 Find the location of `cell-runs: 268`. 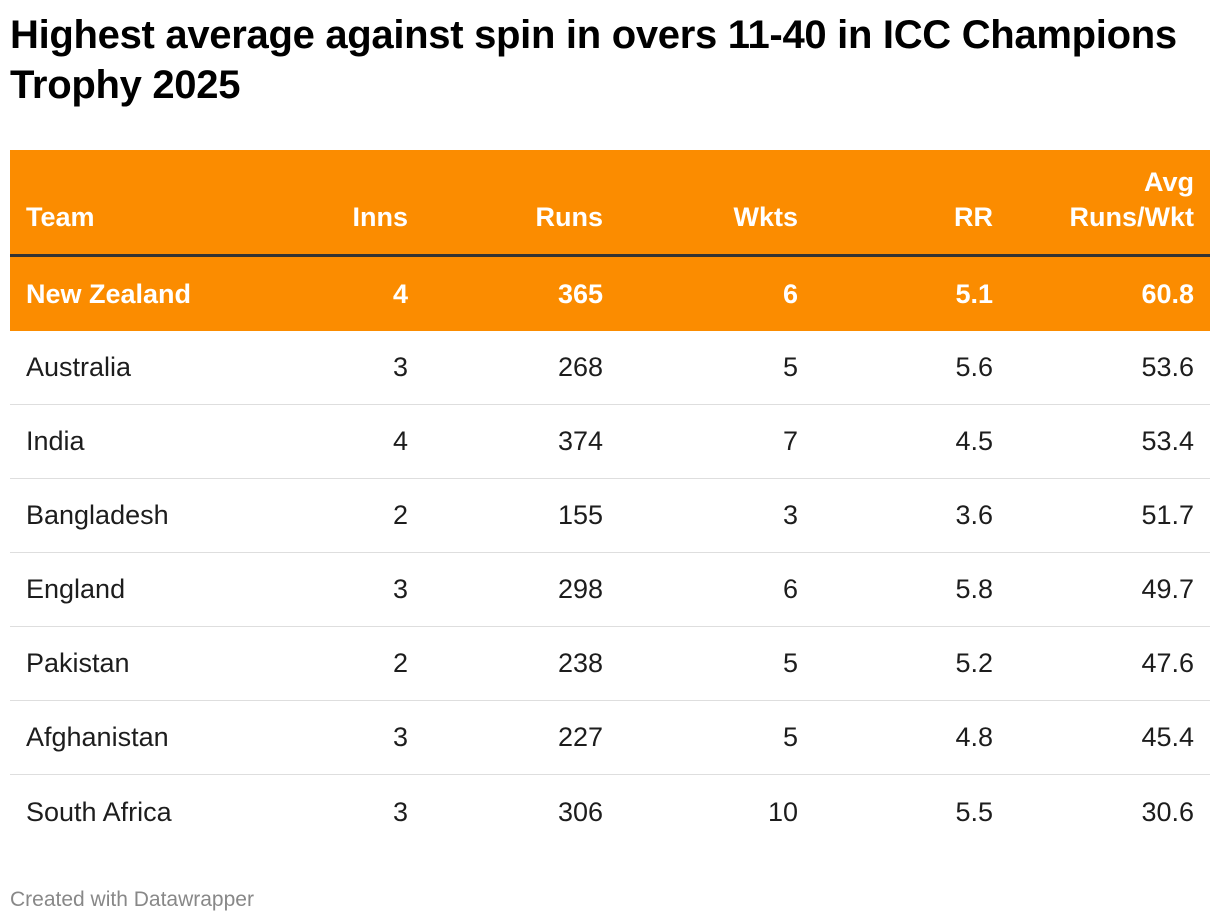

cell-runs: 268 is located at coordinates (580, 367).